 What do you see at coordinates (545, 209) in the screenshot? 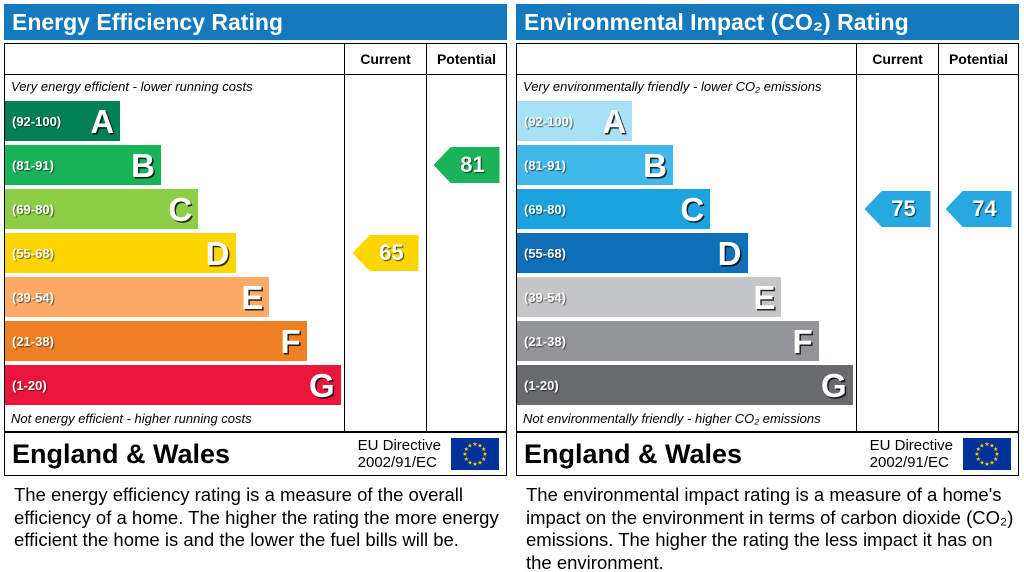
I see `band-range-label: (69-80)` at bounding box center [545, 209].